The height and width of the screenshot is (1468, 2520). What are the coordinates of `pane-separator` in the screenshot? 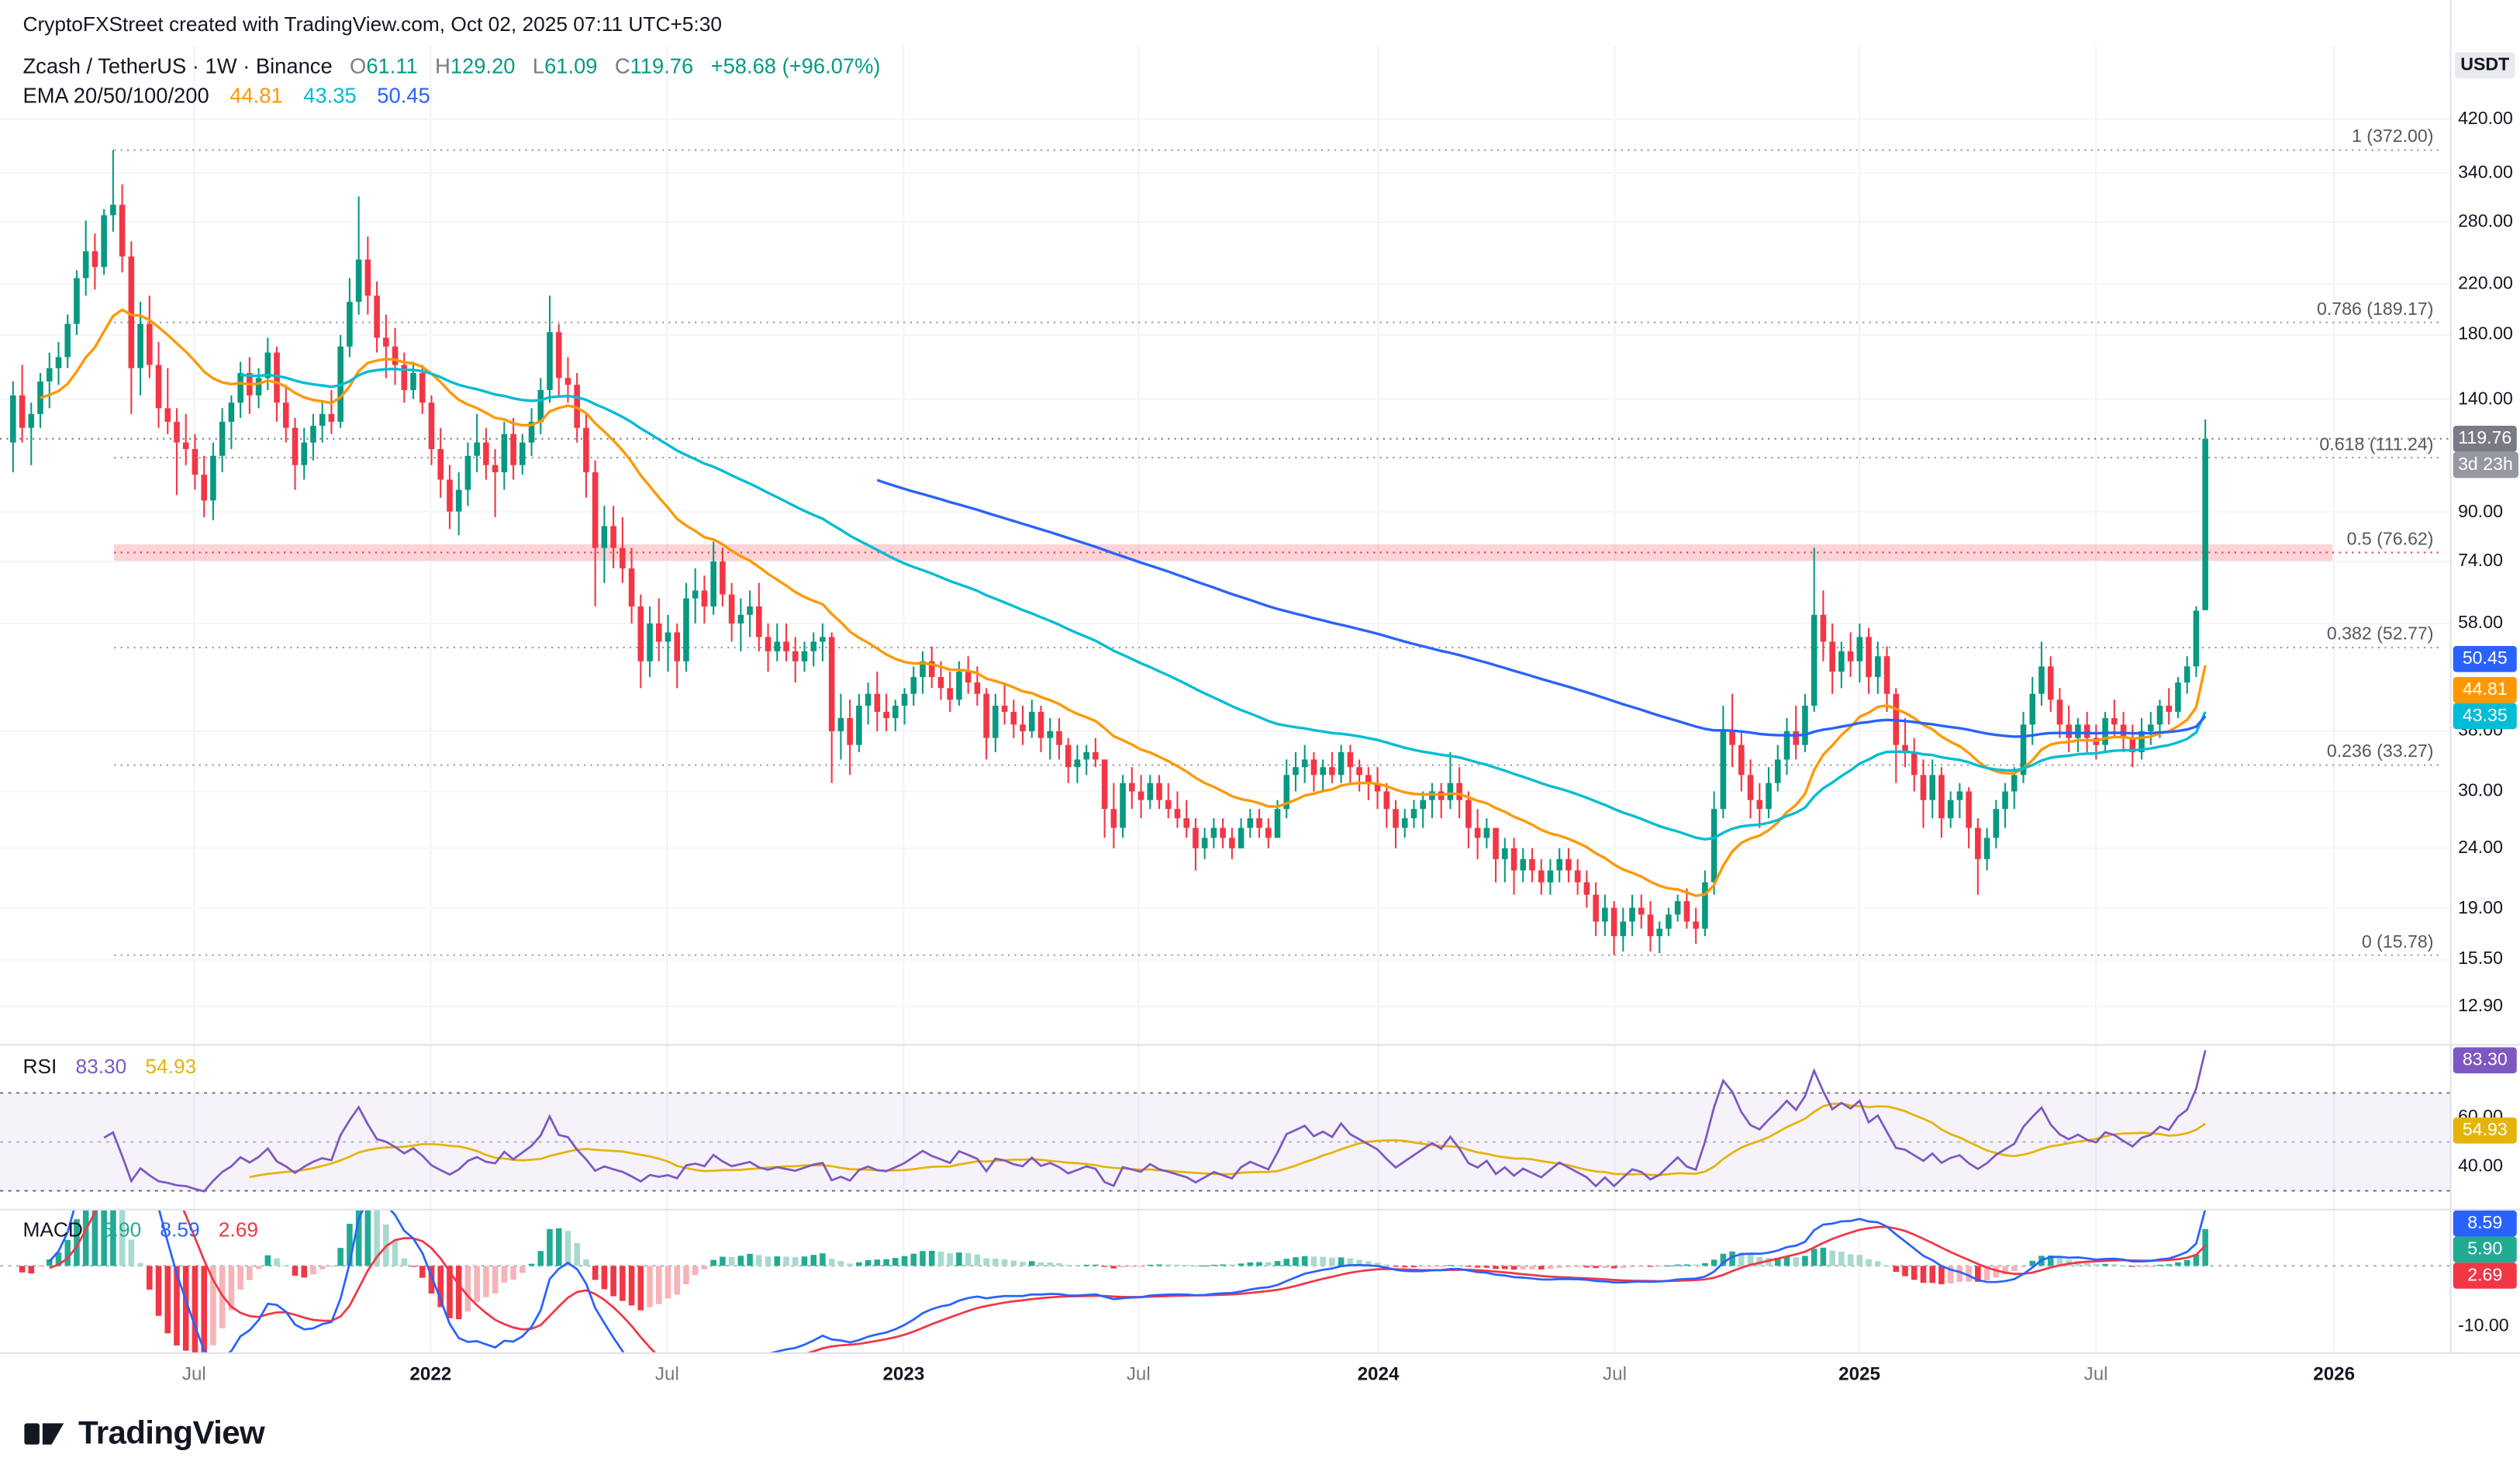 It's located at (1260, 1209).